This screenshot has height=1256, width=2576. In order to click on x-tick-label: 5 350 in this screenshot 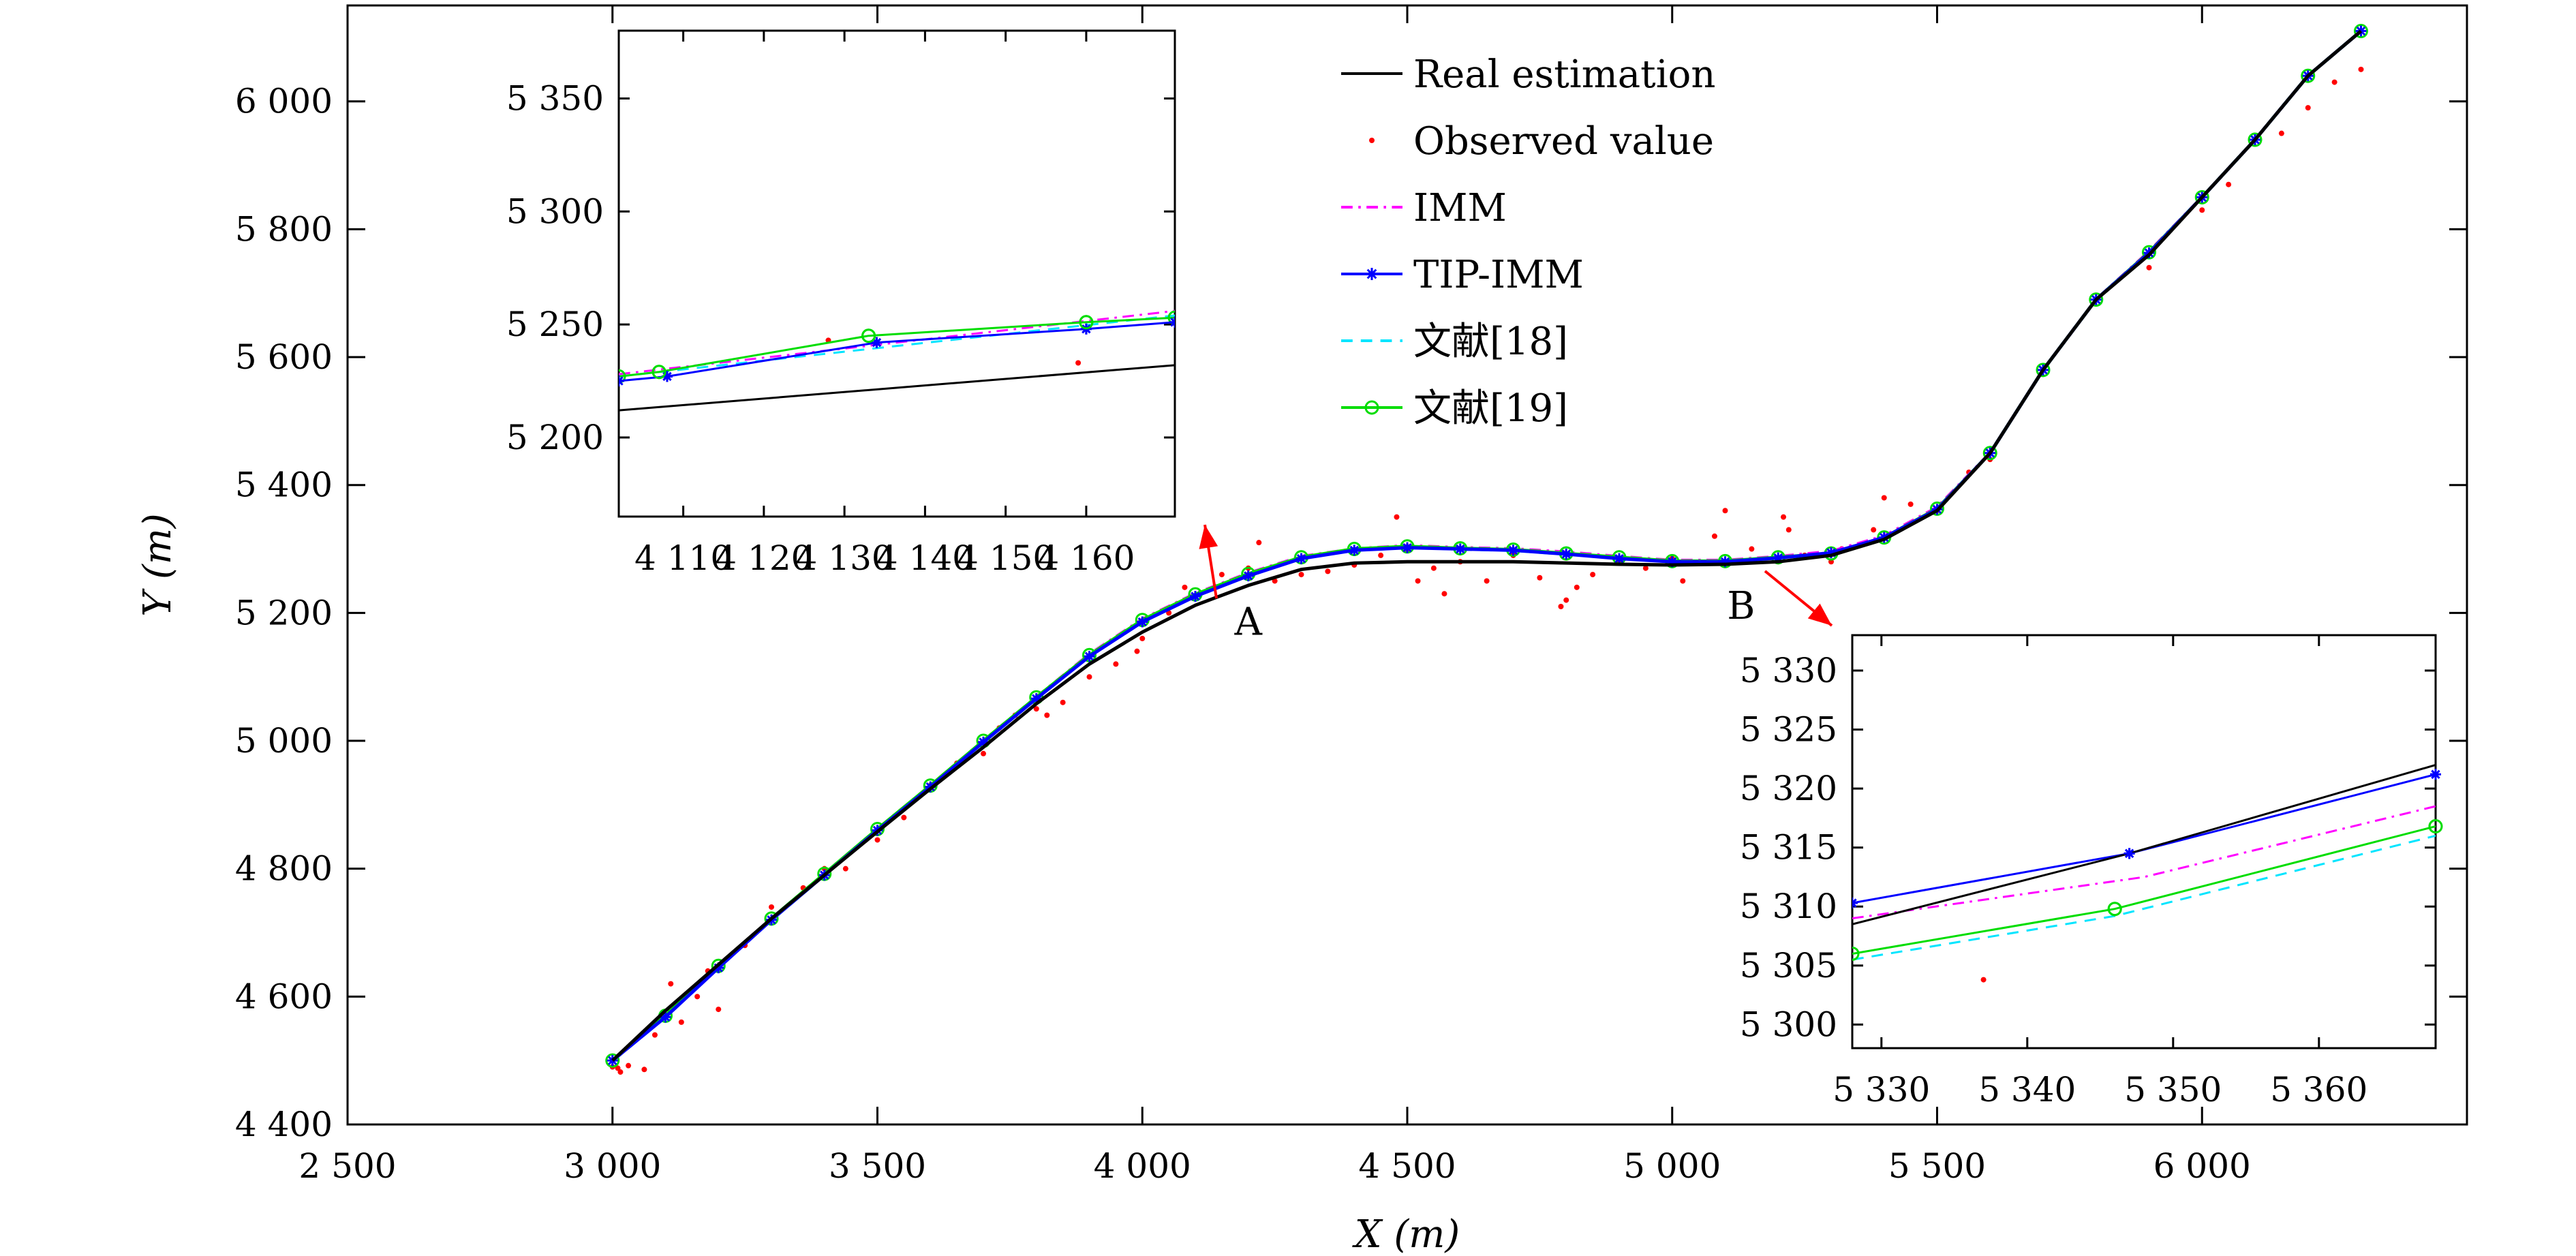, I will do `click(2173, 1090)`.